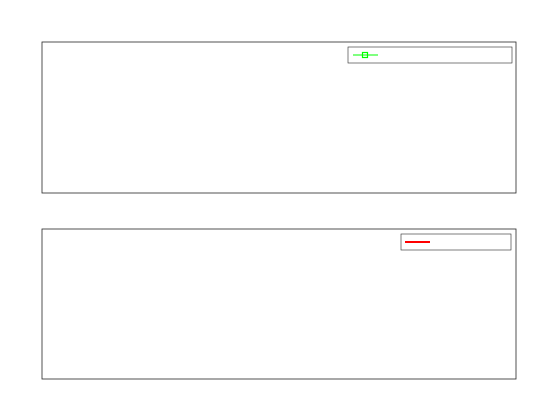 The width and height of the screenshot is (560, 420). I want to click on top-legend, so click(430, 55).